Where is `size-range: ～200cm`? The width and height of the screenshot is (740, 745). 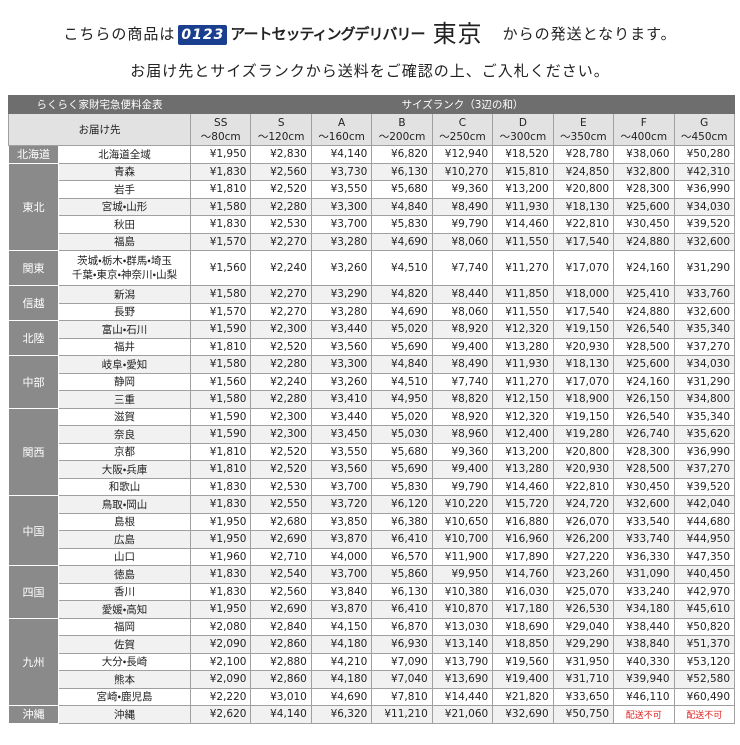
size-range: ～200cm is located at coordinates (402, 136).